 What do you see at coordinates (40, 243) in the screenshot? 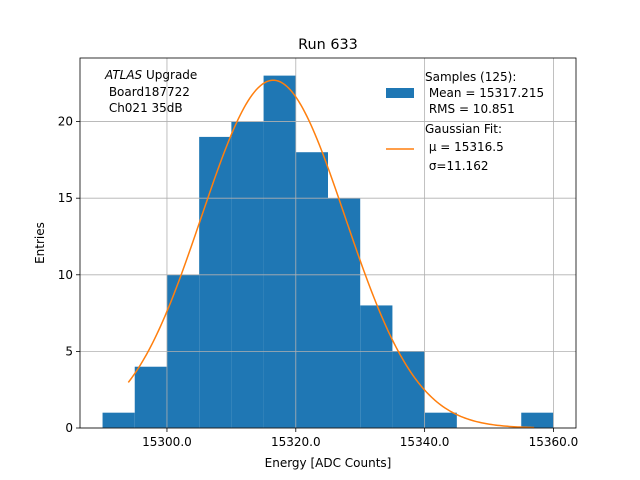
I see `y-axis-label: Entries` at bounding box center [40, 243].